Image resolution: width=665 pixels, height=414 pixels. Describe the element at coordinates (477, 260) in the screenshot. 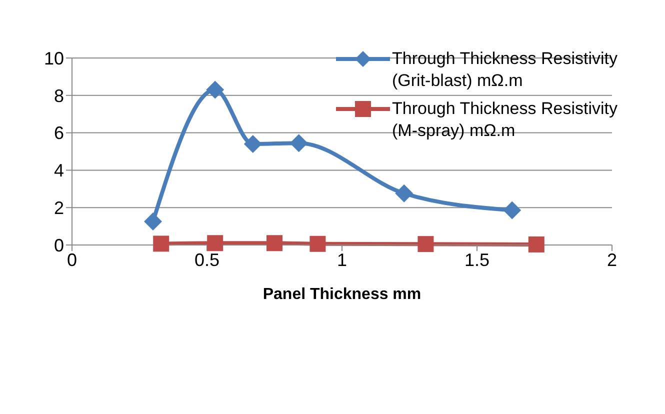

I see `x-tick-label: 1.5` at that location.